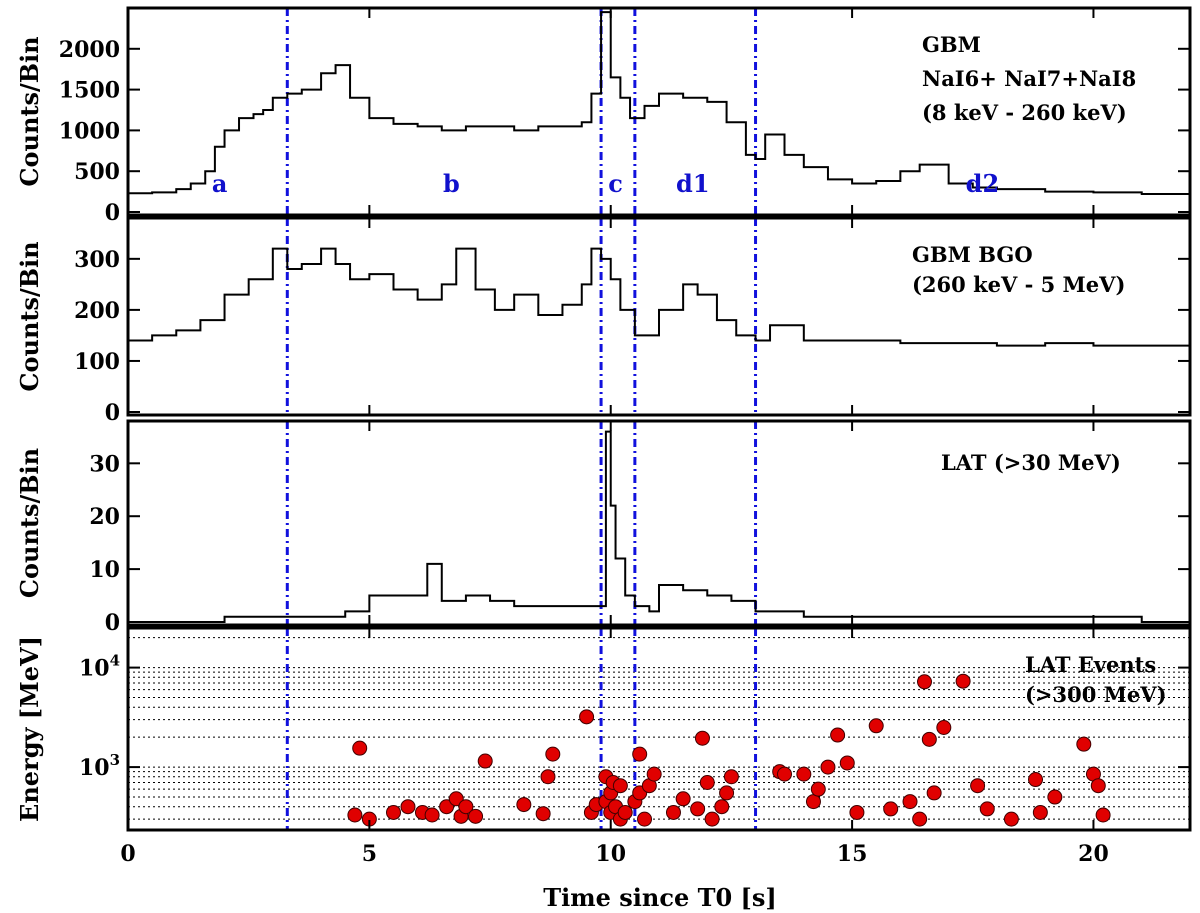  Describe the element at coordinates (99, 766) in the screenshot. I see `y-tick-label: 10³` at that location.